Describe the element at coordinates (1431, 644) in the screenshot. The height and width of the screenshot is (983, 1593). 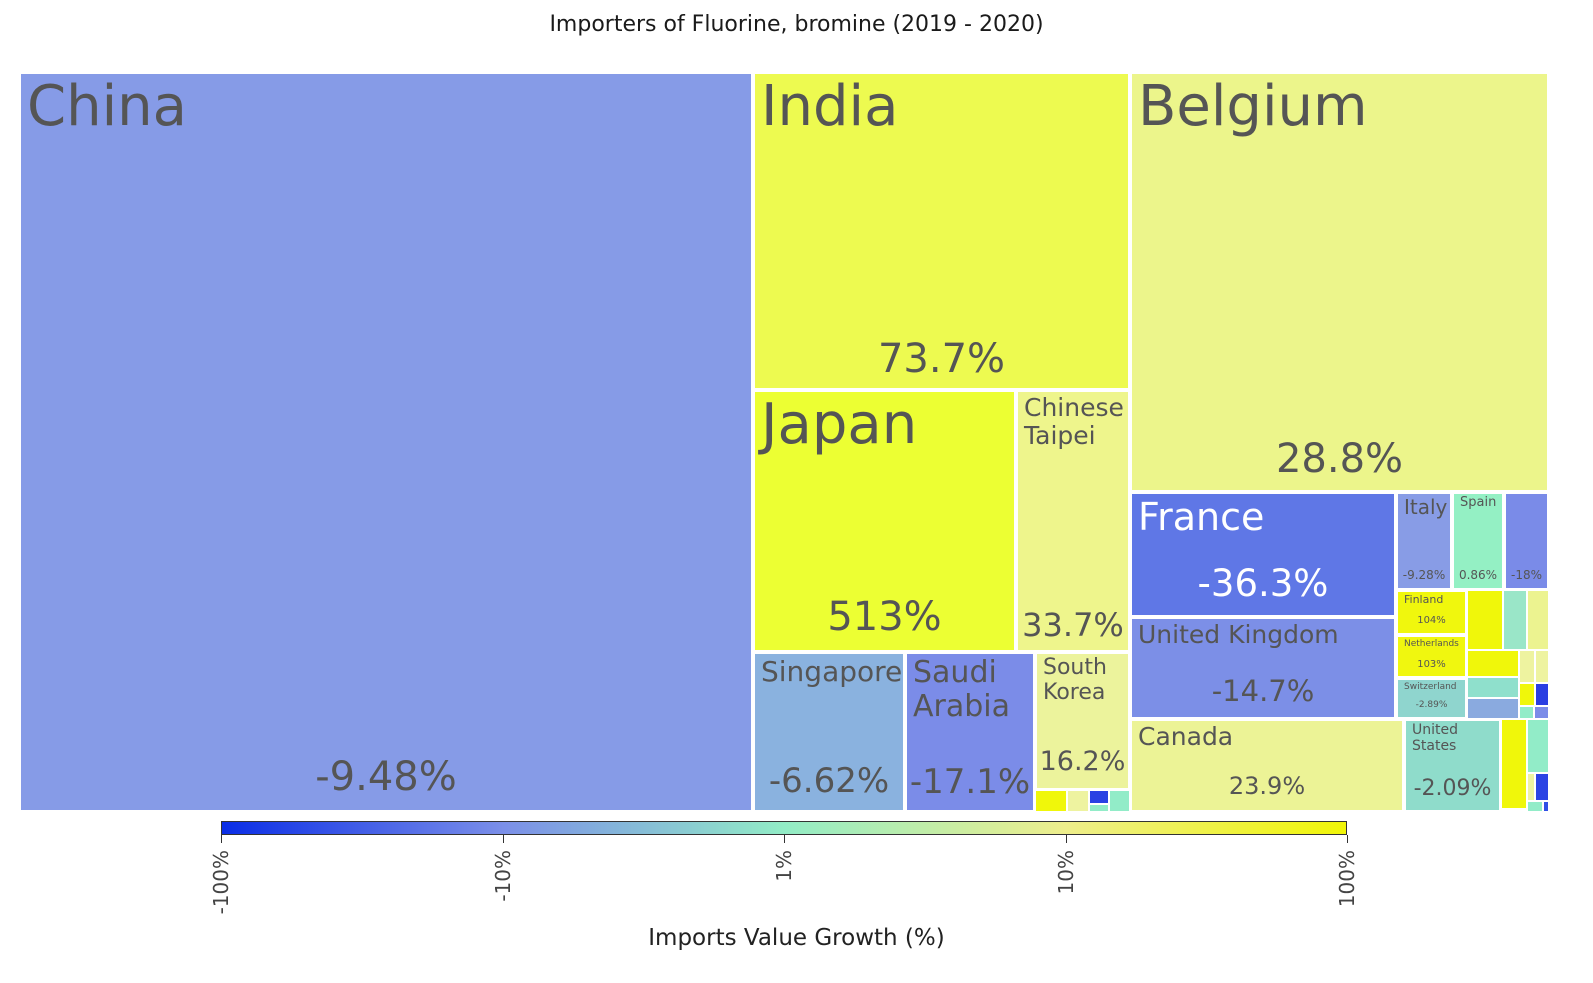
I see `tile-label: Netherlands` at that location.